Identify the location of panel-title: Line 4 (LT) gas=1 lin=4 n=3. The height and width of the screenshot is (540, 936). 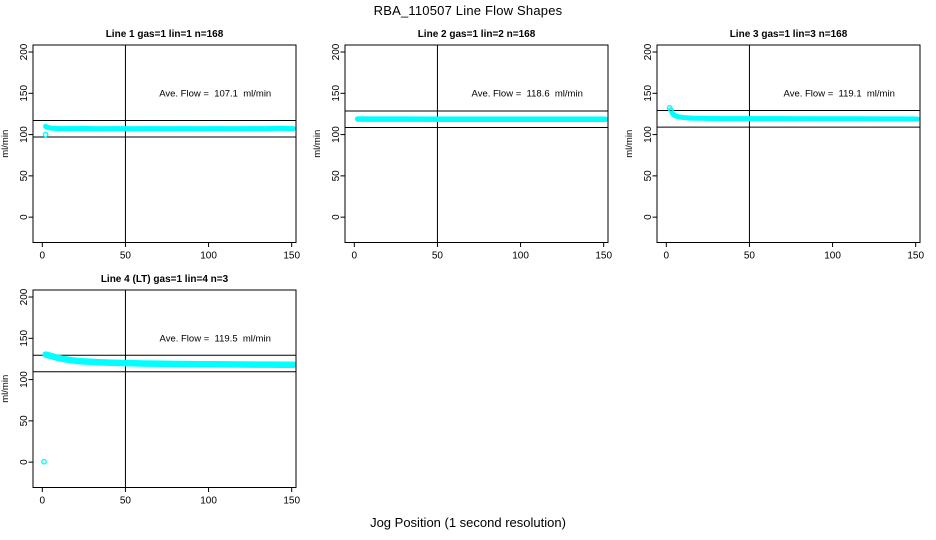
(165, 279).